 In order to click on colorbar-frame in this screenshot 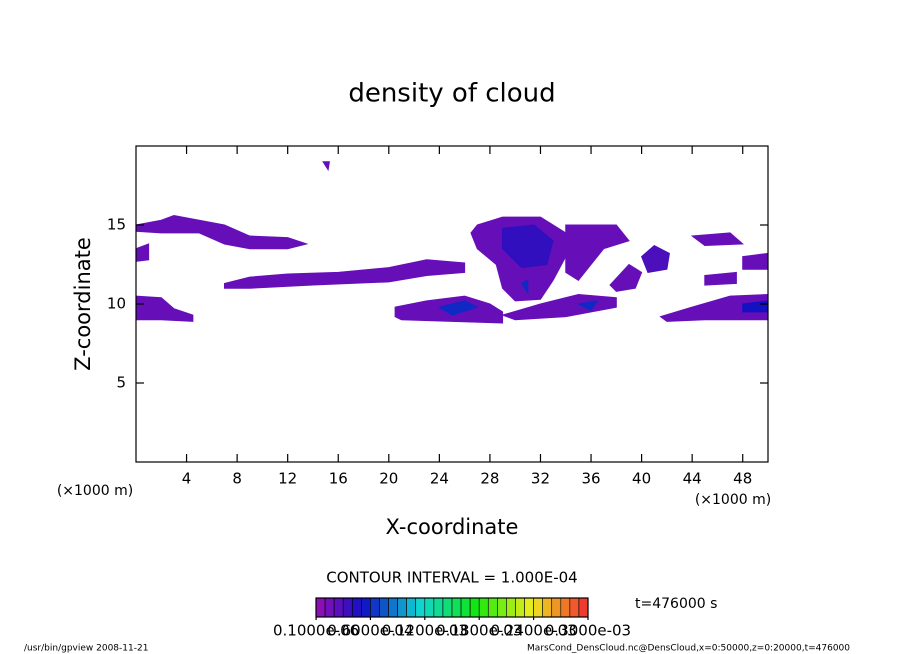, I will do `click(452, 607)`.